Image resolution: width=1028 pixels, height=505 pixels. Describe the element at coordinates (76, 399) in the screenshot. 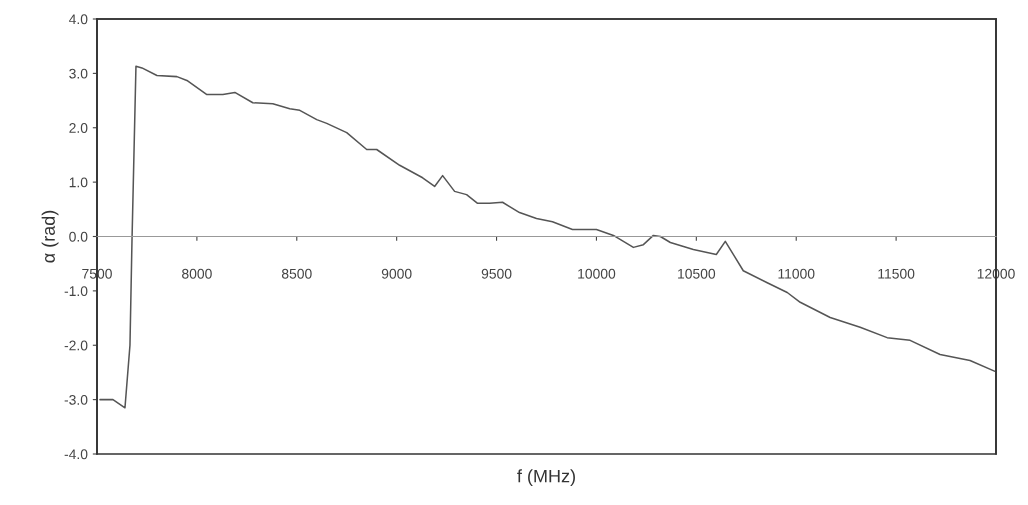

I see `y-tick-label: -3.0` at that location.